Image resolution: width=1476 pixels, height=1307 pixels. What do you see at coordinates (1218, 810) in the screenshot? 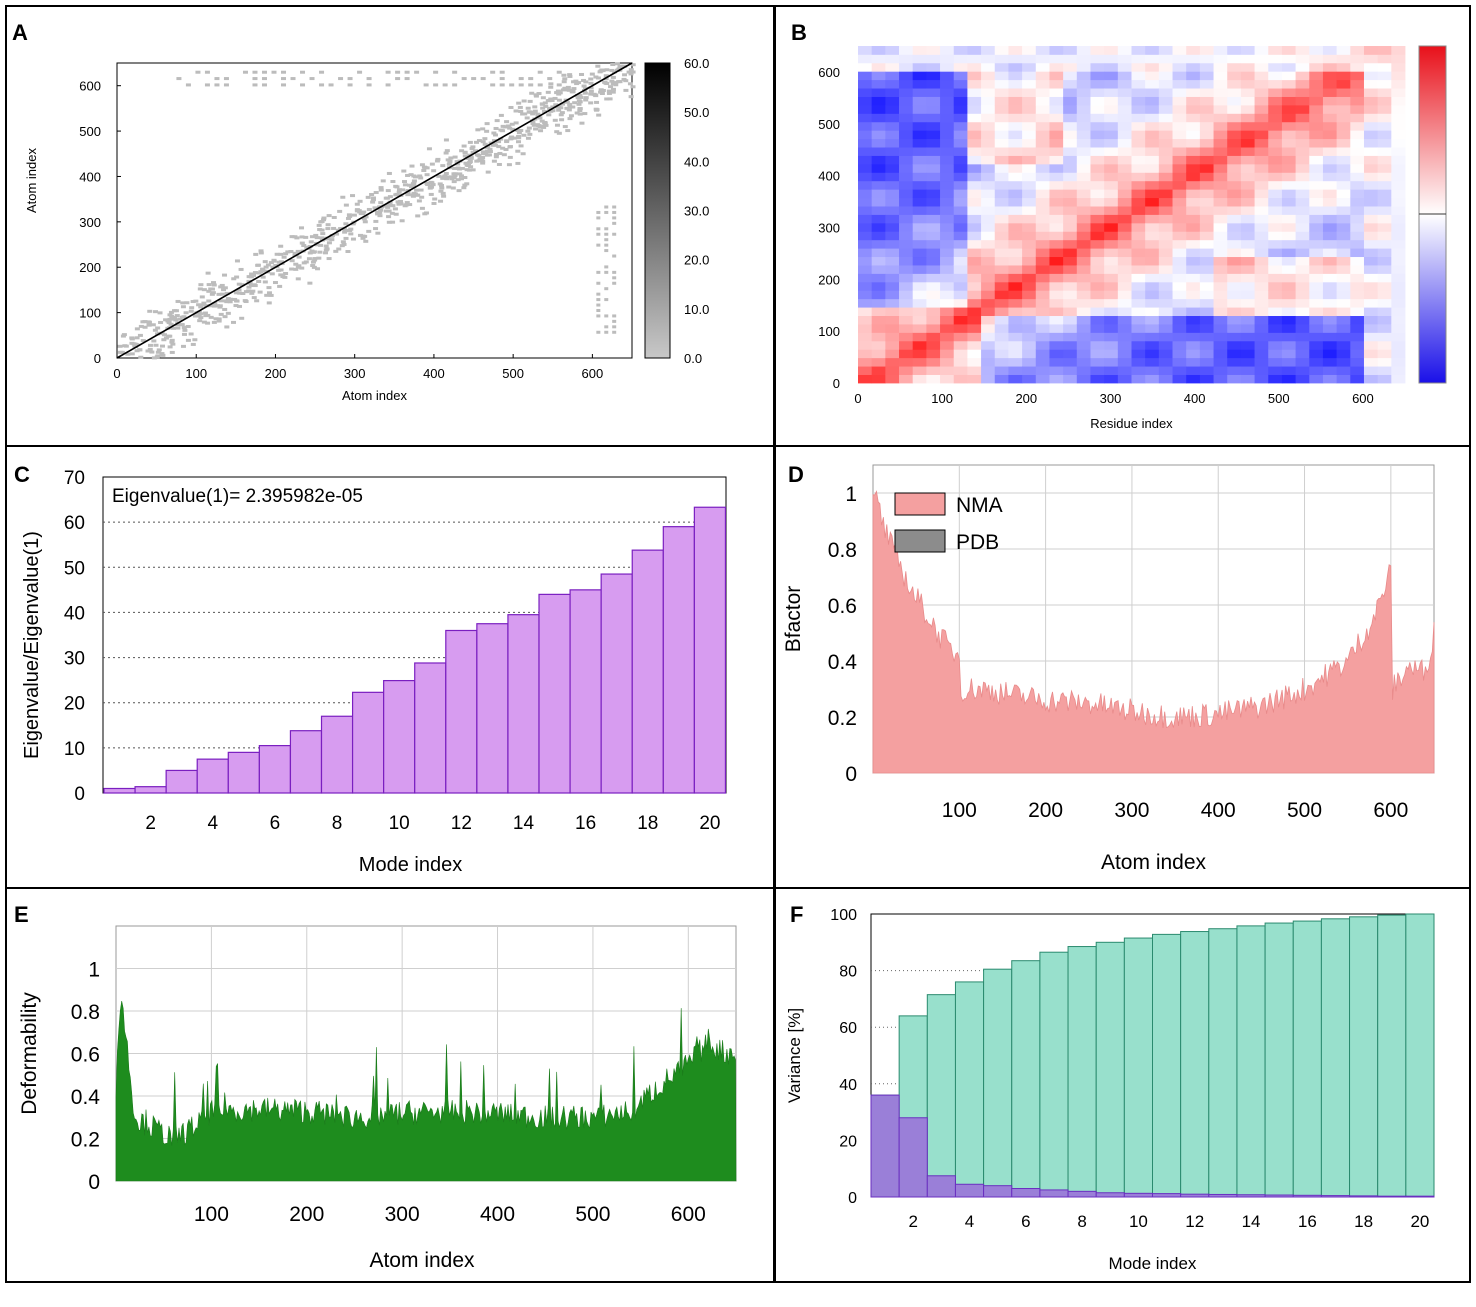
I see `x-tick-label: 400` at bounding box center [1218, 810].